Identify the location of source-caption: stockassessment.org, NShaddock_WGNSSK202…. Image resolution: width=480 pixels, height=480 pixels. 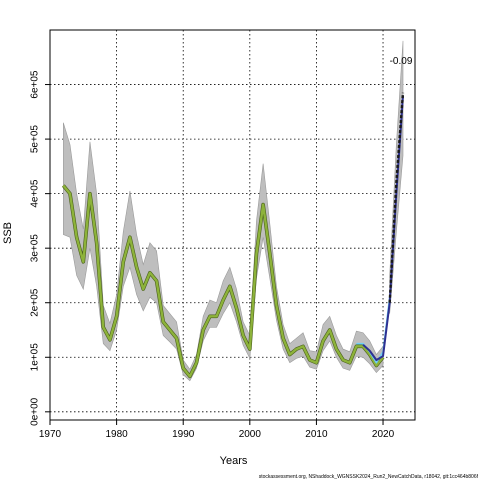
(369, 477).